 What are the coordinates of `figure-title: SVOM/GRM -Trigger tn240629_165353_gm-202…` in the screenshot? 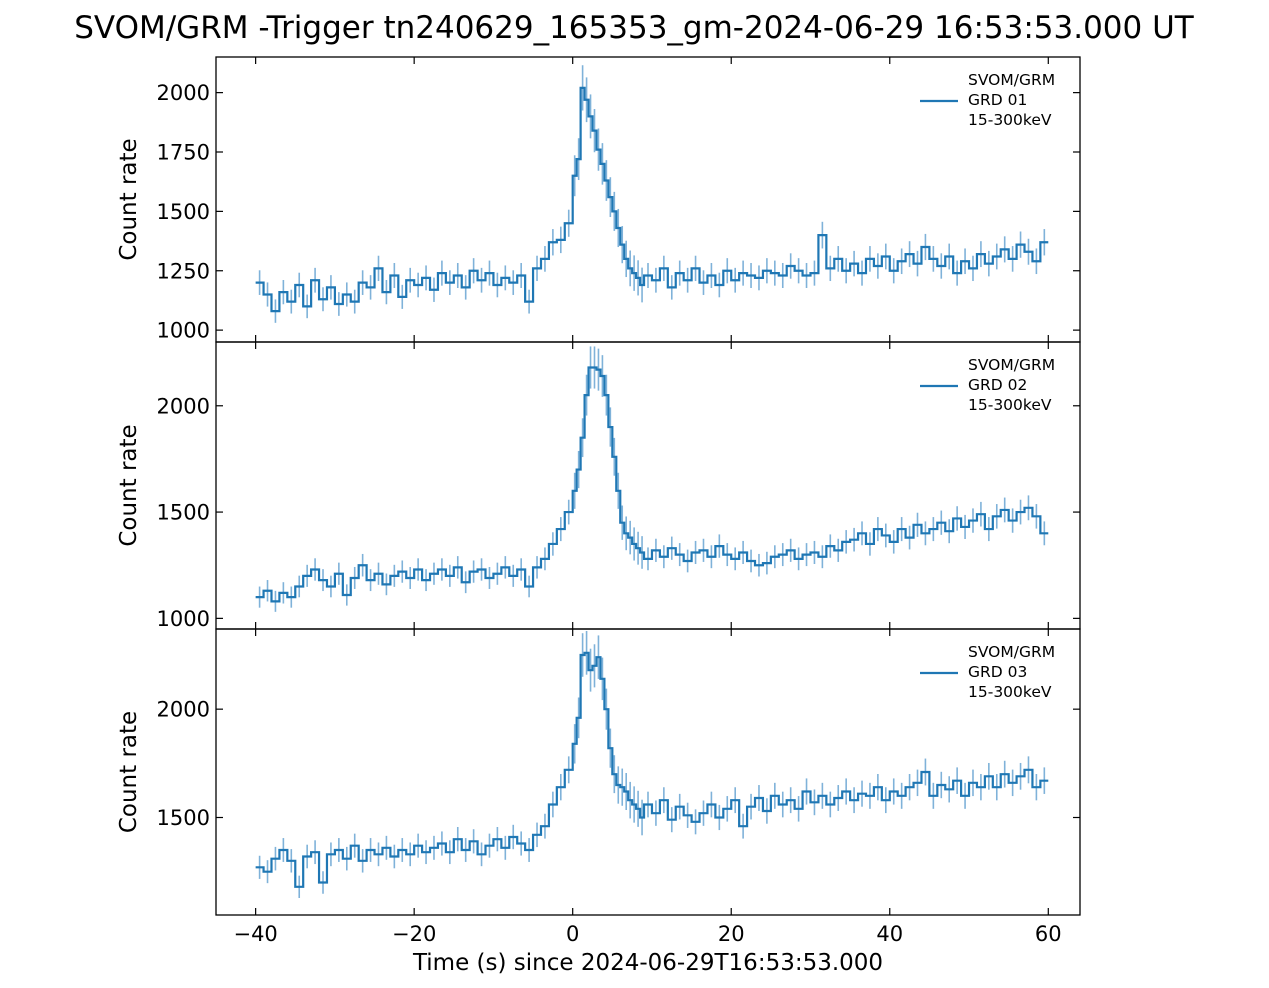 It's located at (634, 28).